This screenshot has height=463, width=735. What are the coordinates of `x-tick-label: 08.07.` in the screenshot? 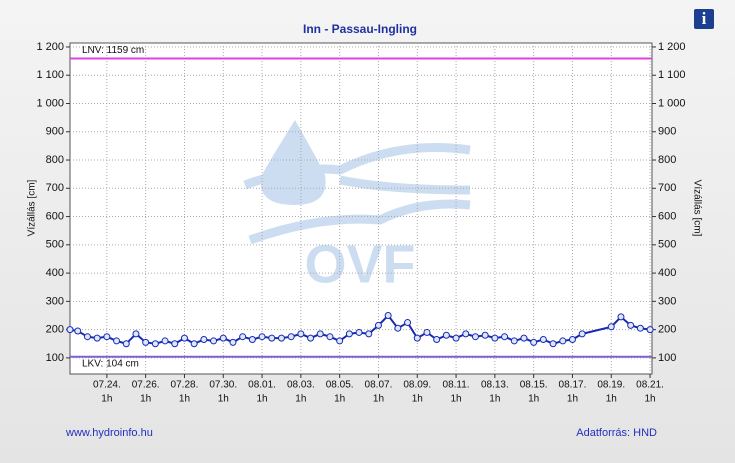 It's located at (379, 385).